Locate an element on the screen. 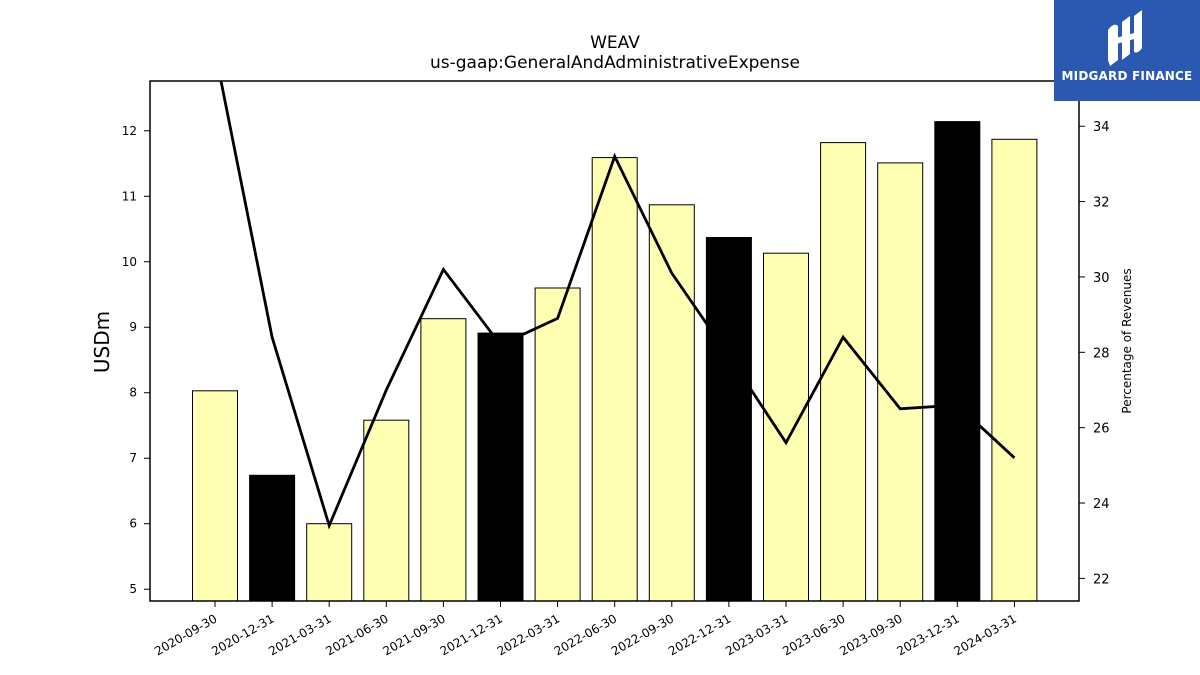  y2-axis-ticks: 22 24 26 28 30 32 34 is located at coordinates (1094, 353).